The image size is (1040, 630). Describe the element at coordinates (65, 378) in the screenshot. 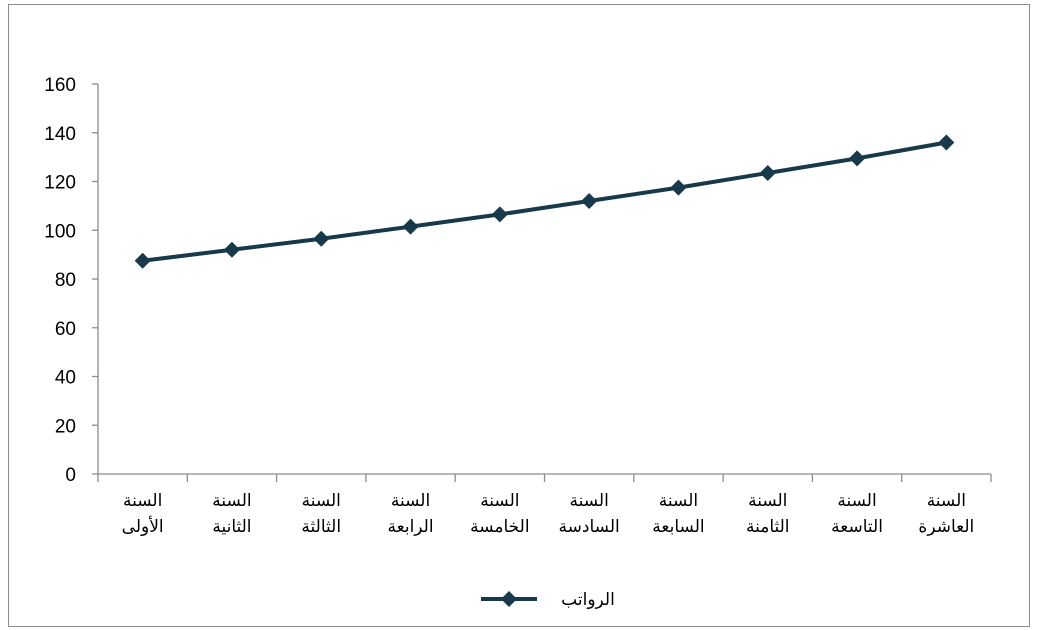

I see `y-tick-label: 40` at that location.